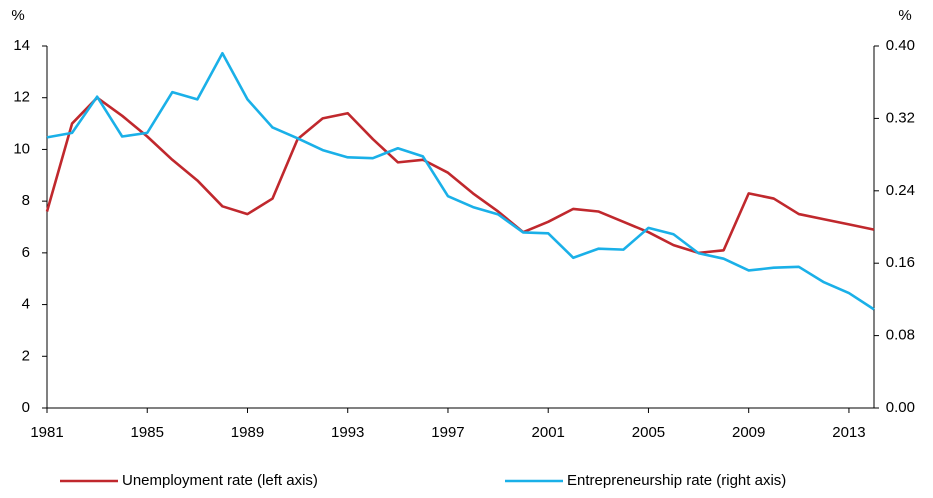  I want to click on y-tick-label: 8, so click(26, 200).